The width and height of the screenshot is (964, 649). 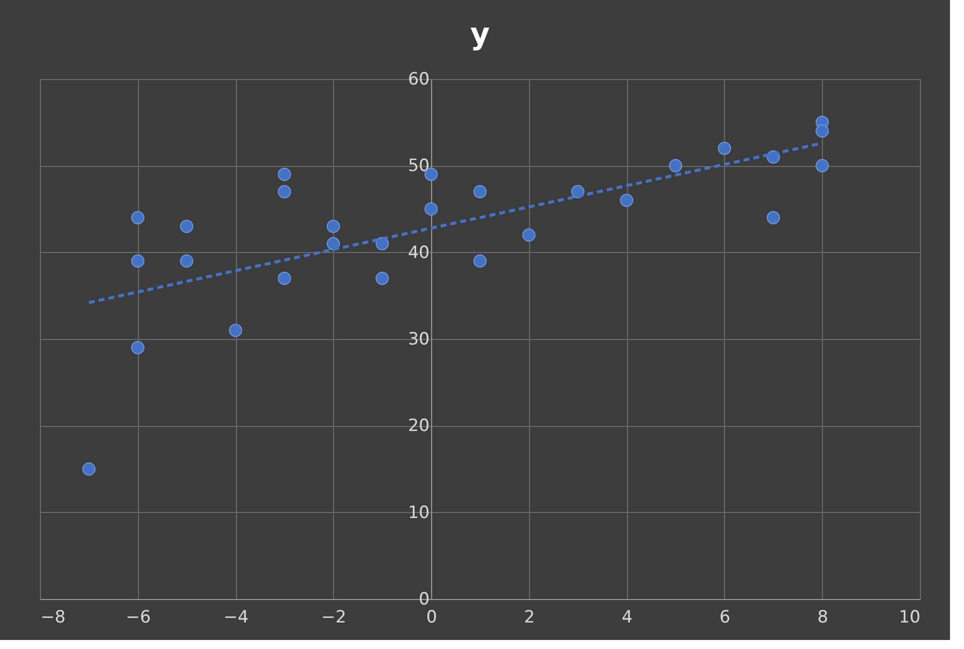 What do you see at coordinates (909, 618) in the screenshot?
I see `x-tick-label: 10` at bounding box center [909, 618].